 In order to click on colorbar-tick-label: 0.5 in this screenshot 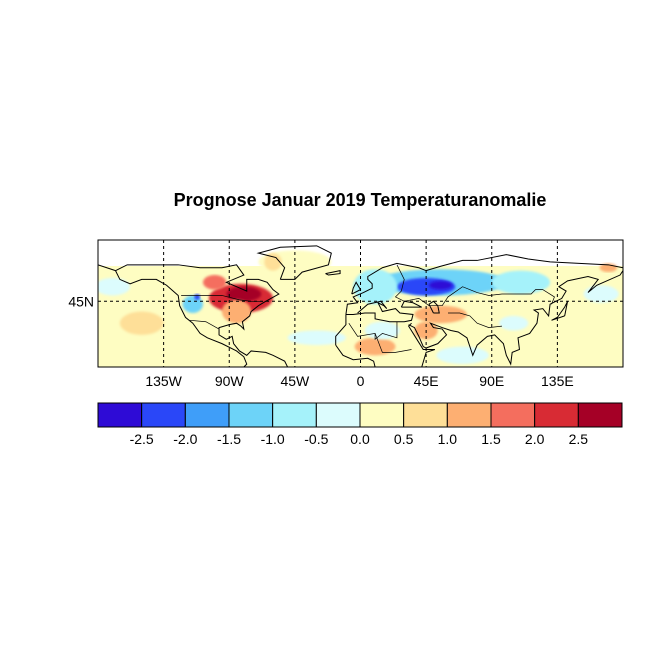, I will do `click(404, 439)`.